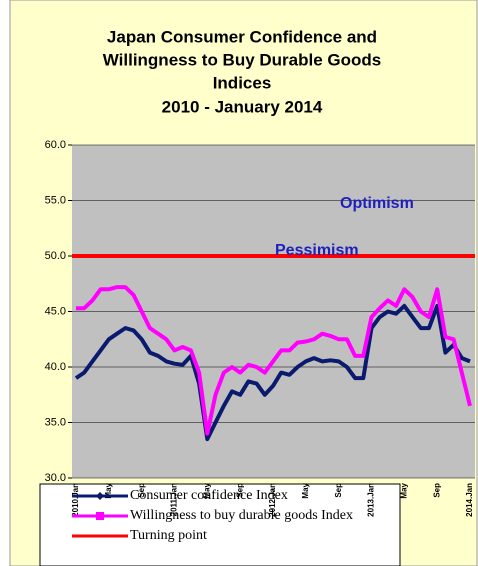  What do you see at coordinates (242, 106) in the screenshot?
I see `chart-subtitle: 2010 - January 2014` at bounding box center [242, 106].